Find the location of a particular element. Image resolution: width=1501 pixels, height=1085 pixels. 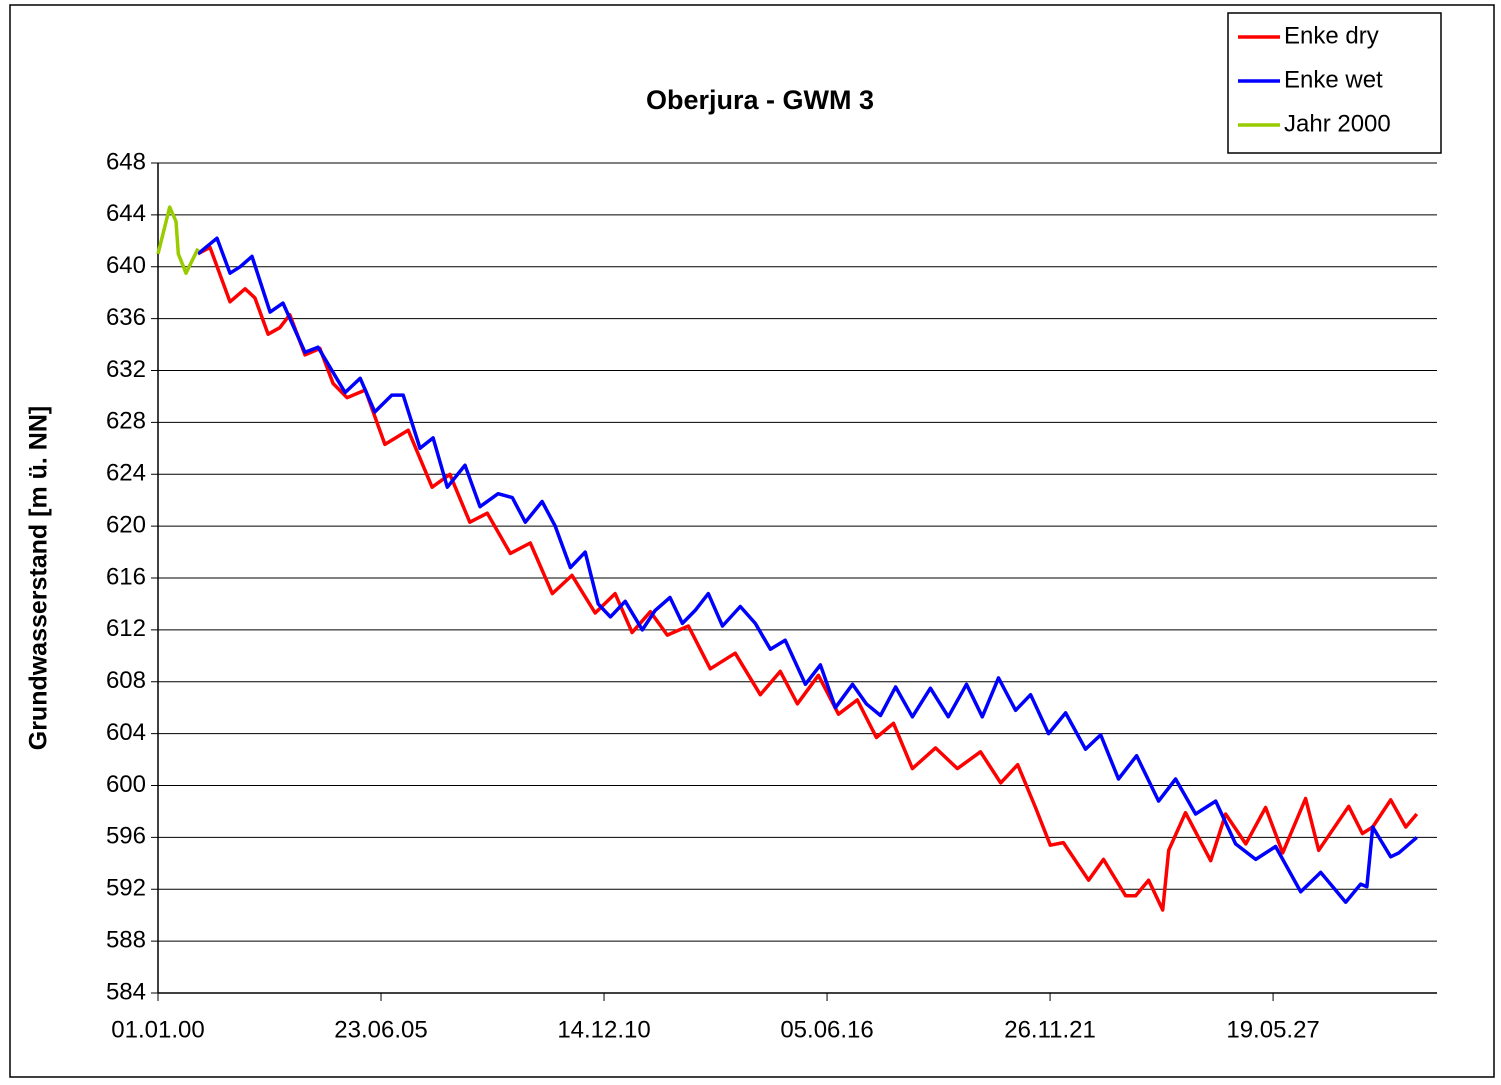

y-tick-label: 628 is located at coordinates (126, 421).